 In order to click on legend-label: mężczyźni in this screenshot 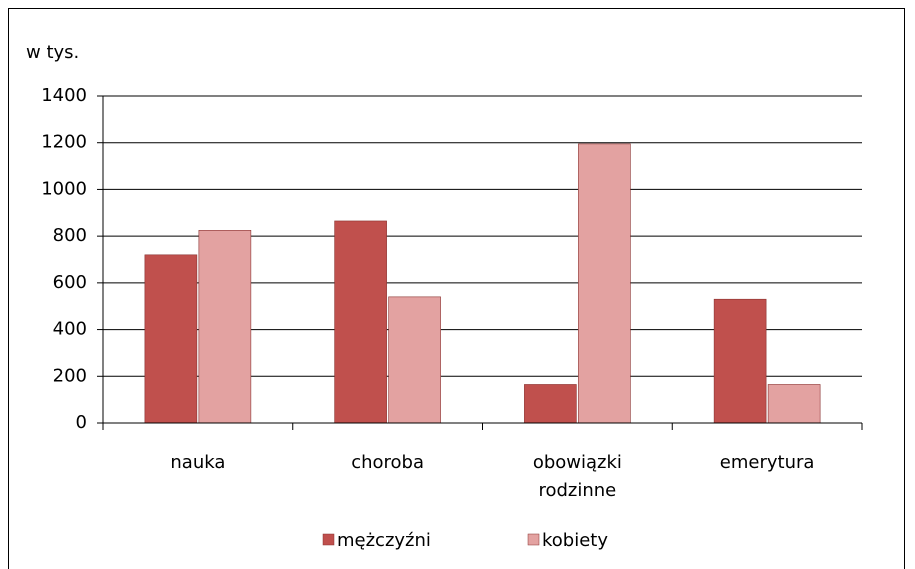, I will do `click(384, 540)`.